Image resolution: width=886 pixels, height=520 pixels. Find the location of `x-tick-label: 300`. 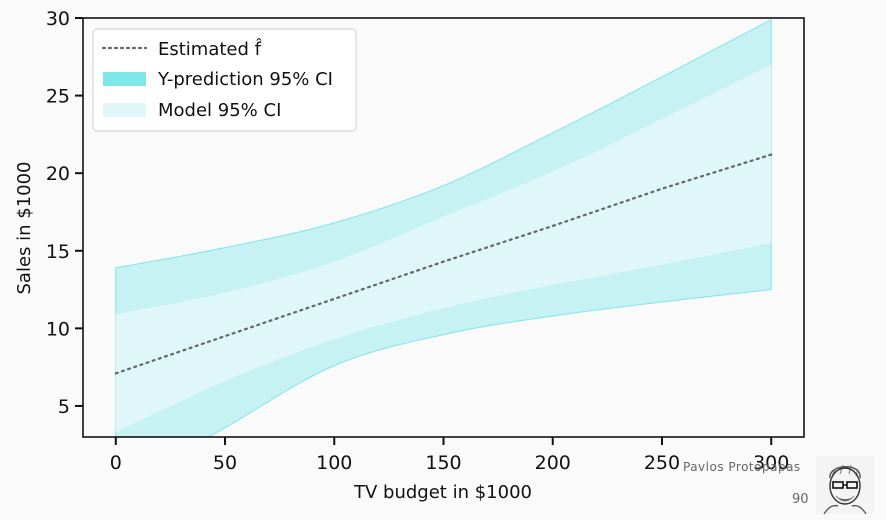

x-tick-label: 300 is located at coordinates (771, 463).